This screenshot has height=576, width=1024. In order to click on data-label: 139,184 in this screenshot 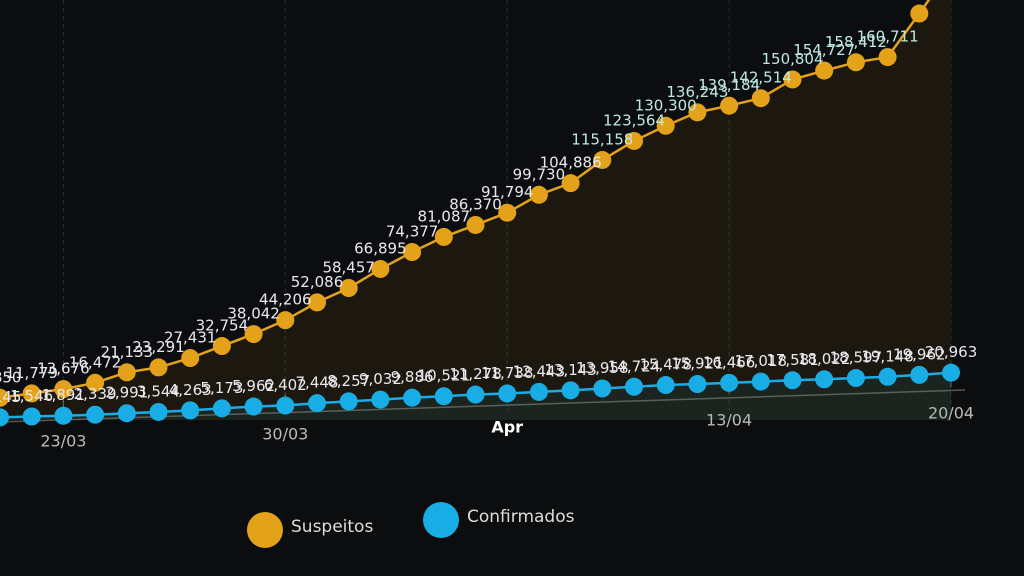, I will do `click(729, 85)`.